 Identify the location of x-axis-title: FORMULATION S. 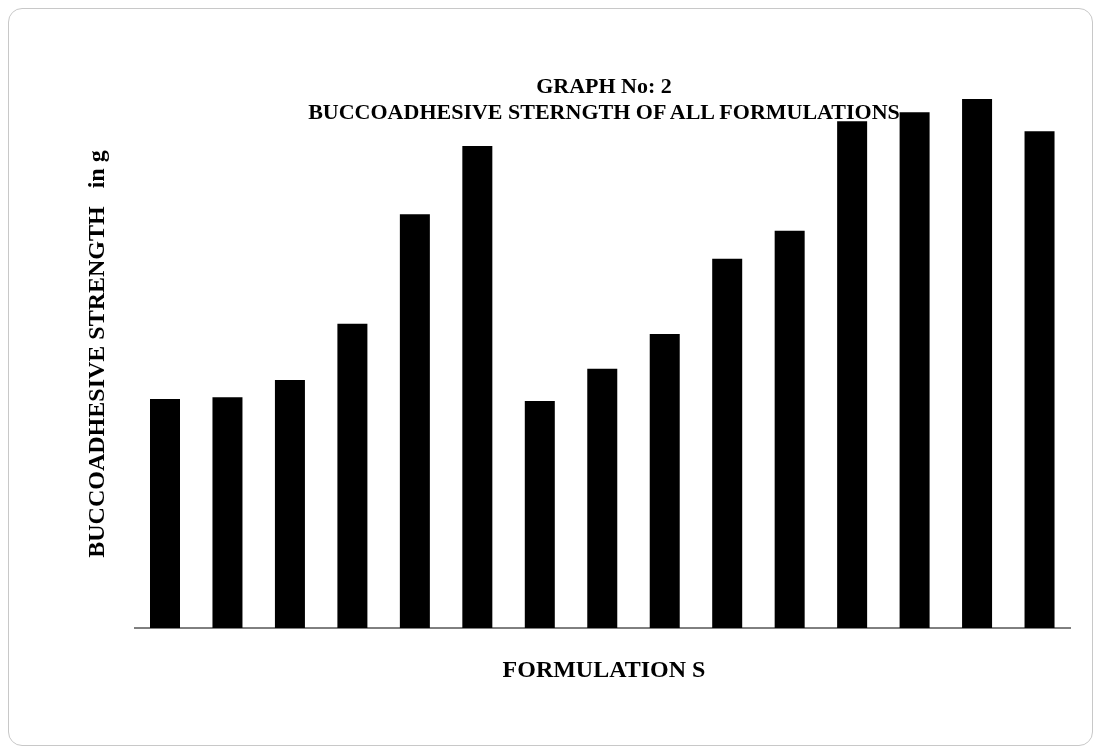
(604, 669).